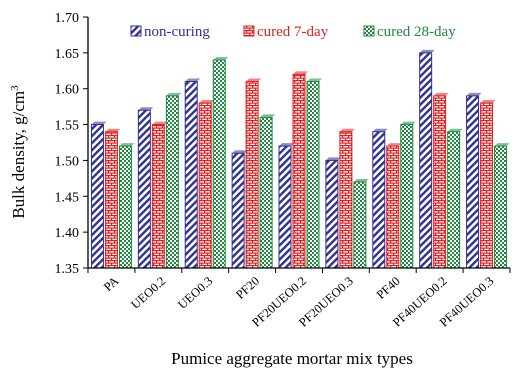 The width and height of the screenshot is (520, 377). Describe the element at coordinates (195, 293) in the screenshot. I see `x-tick-label: UEO0.3` at that location.